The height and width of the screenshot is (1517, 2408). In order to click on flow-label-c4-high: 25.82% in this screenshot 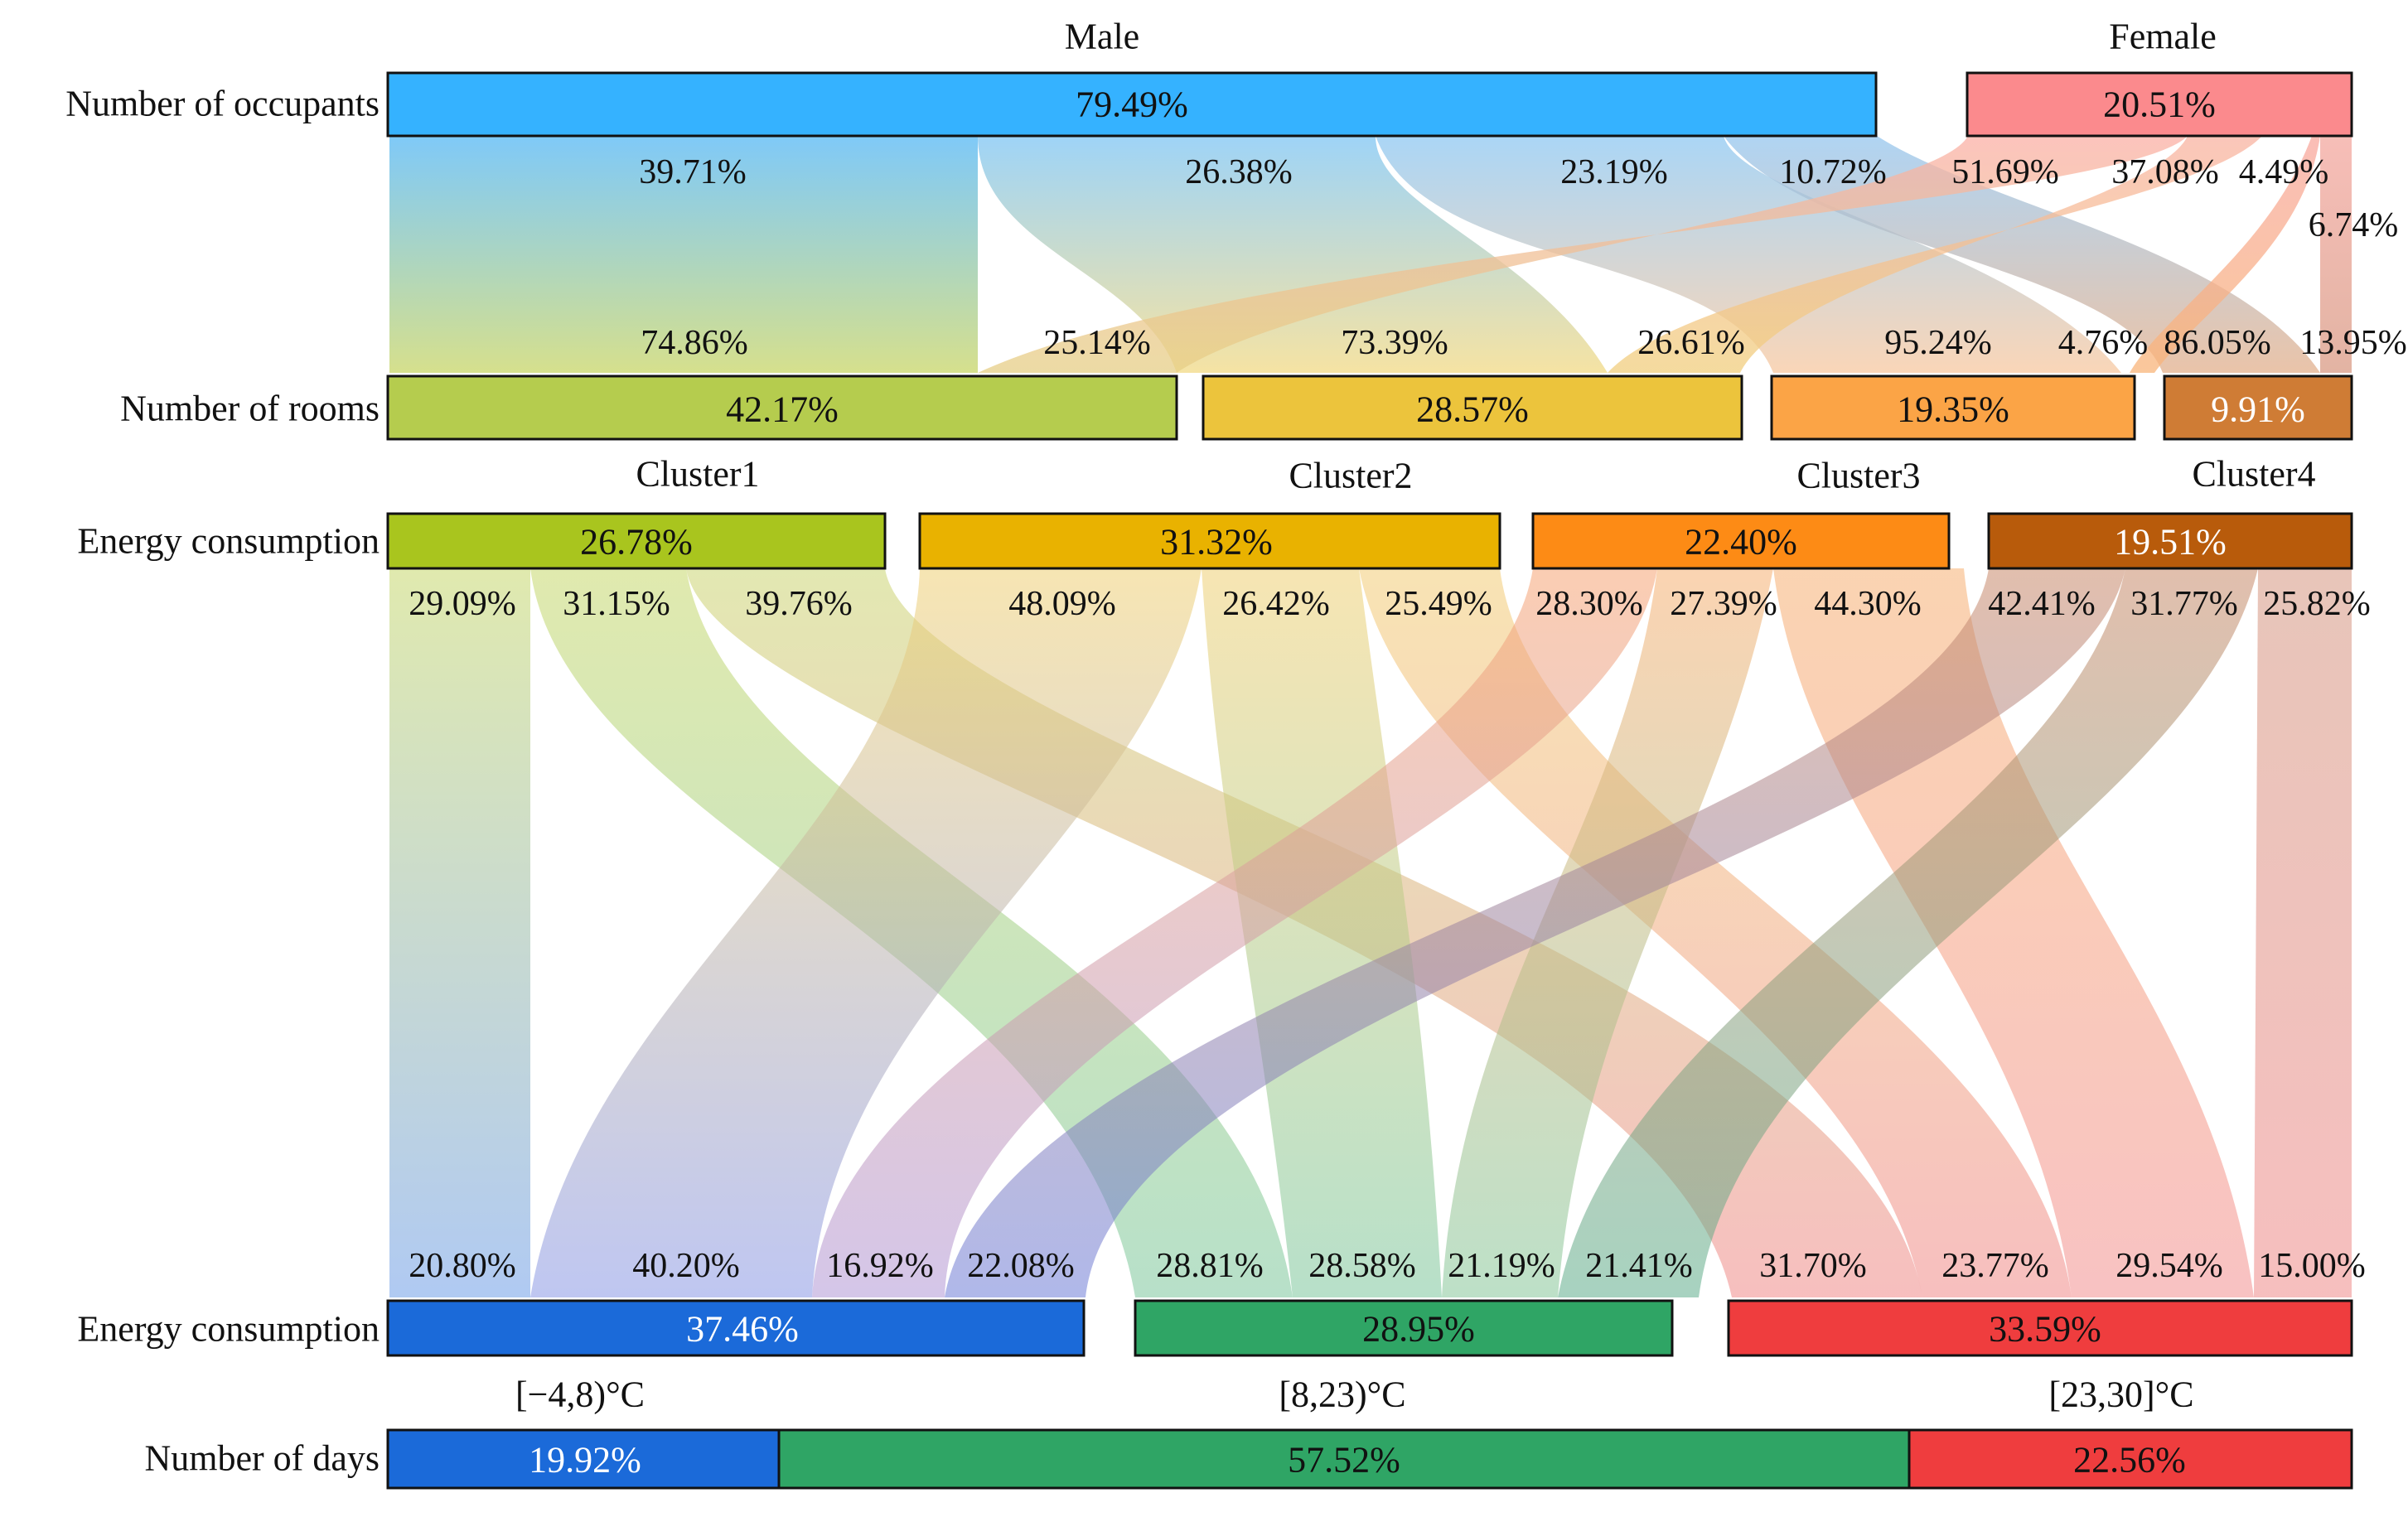, I will do `click(2317, 604)`.